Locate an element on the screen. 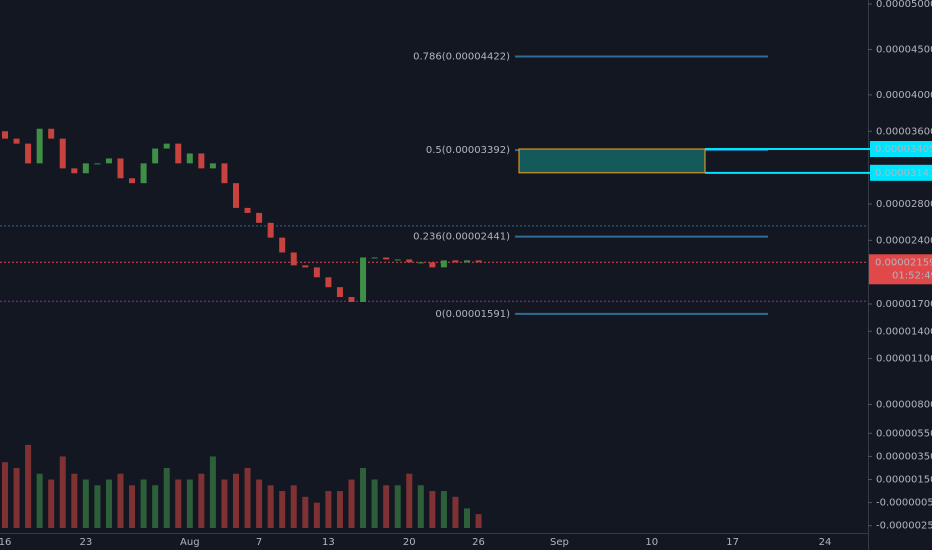  y-tick-label: 0.00002400 is located at coordinates (904, 240).